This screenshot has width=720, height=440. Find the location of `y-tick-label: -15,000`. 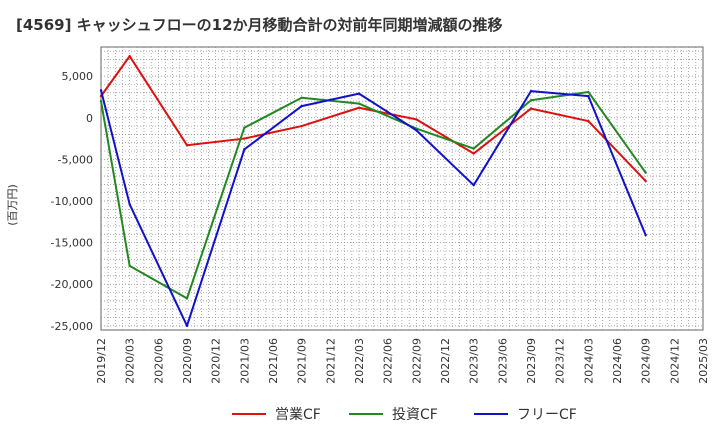

y-tick-label: -15,000 is located at coordinates (72, 243).